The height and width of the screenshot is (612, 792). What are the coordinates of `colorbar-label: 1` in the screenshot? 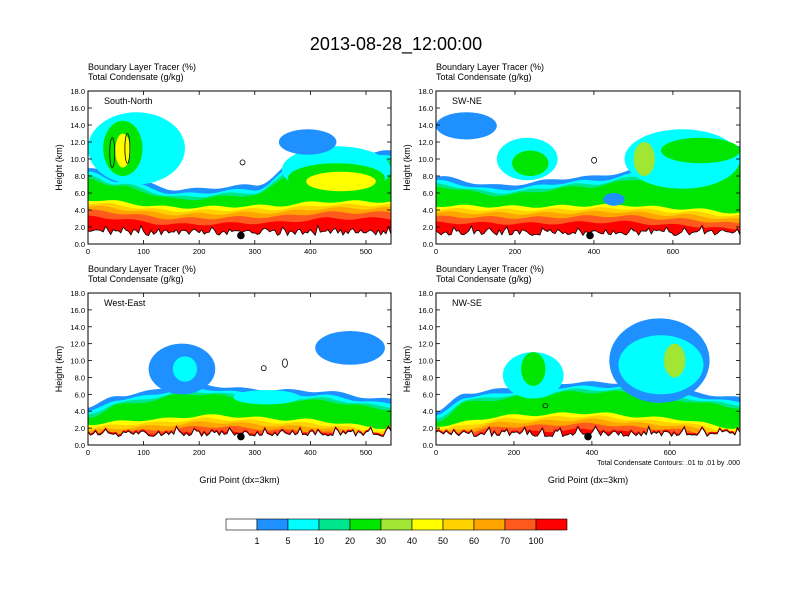 It's located at (256, 541).